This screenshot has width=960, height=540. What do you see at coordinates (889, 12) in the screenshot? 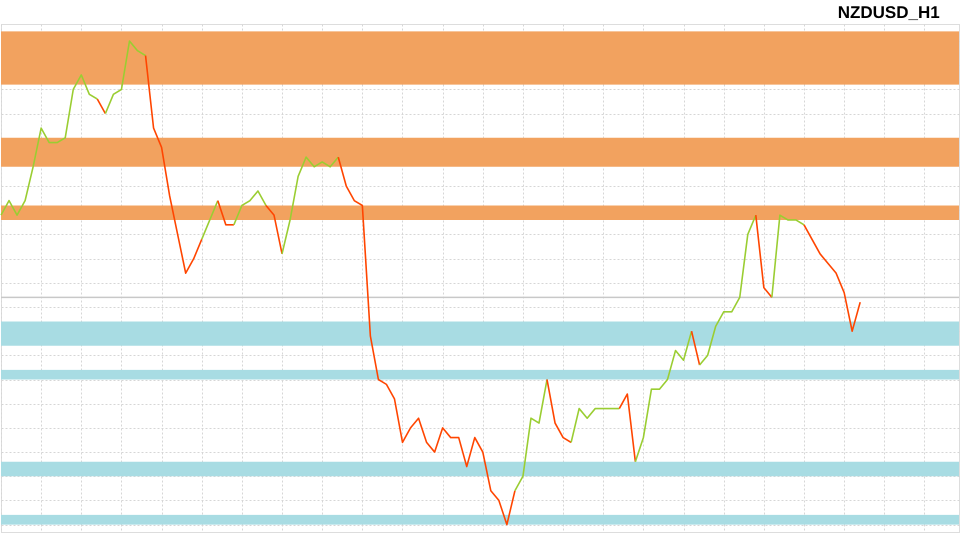
I see `chart-title: NZDUSD_H1` at bounding box center [889, 12].